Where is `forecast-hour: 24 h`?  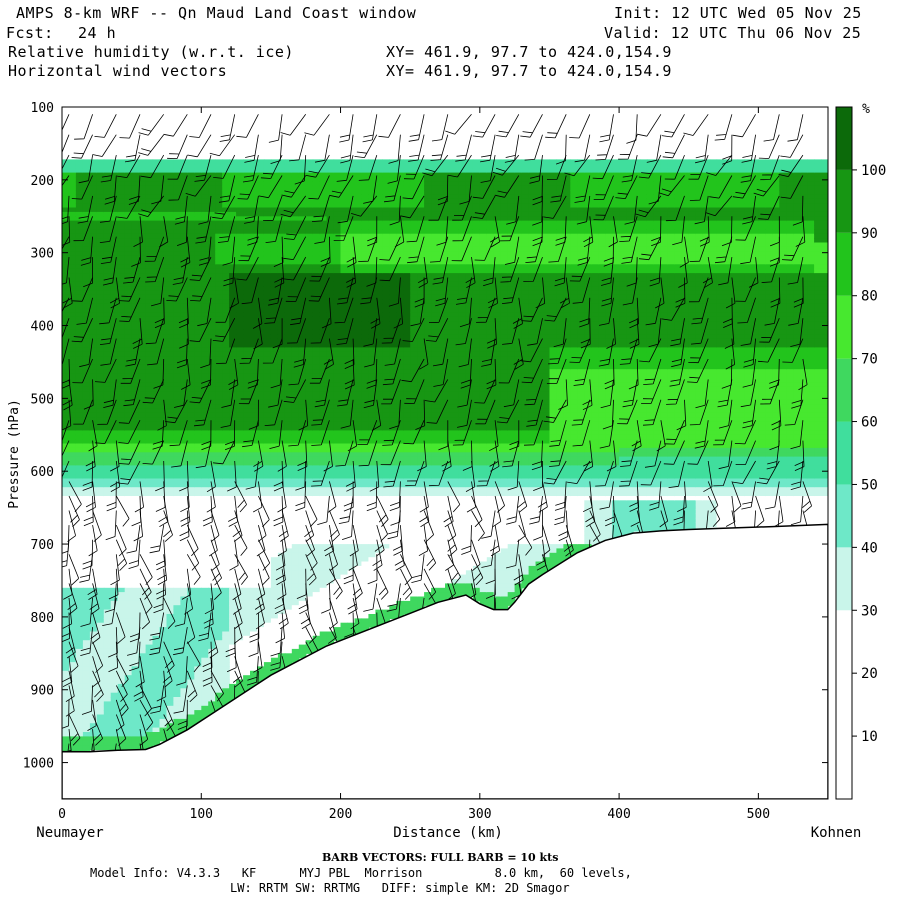
forecast-hour: 24 h is located at coordinates (97, 33).